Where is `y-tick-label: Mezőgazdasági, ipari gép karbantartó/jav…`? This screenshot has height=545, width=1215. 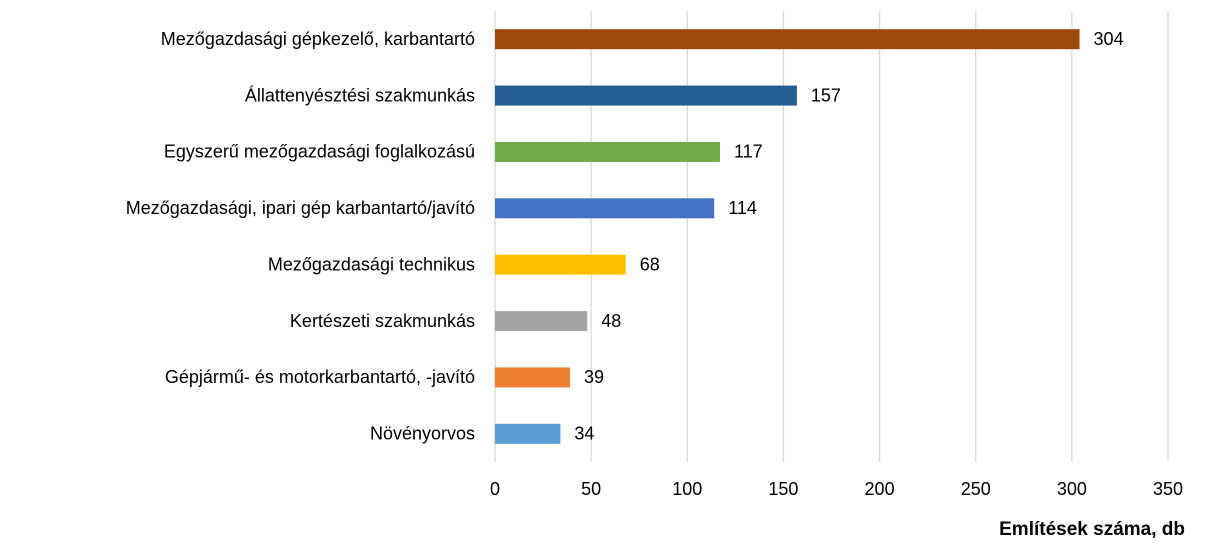 y-tick-label: Mezőgazdasági, ipari gép karbantartó/jav… is located at coordinates (300, 208).